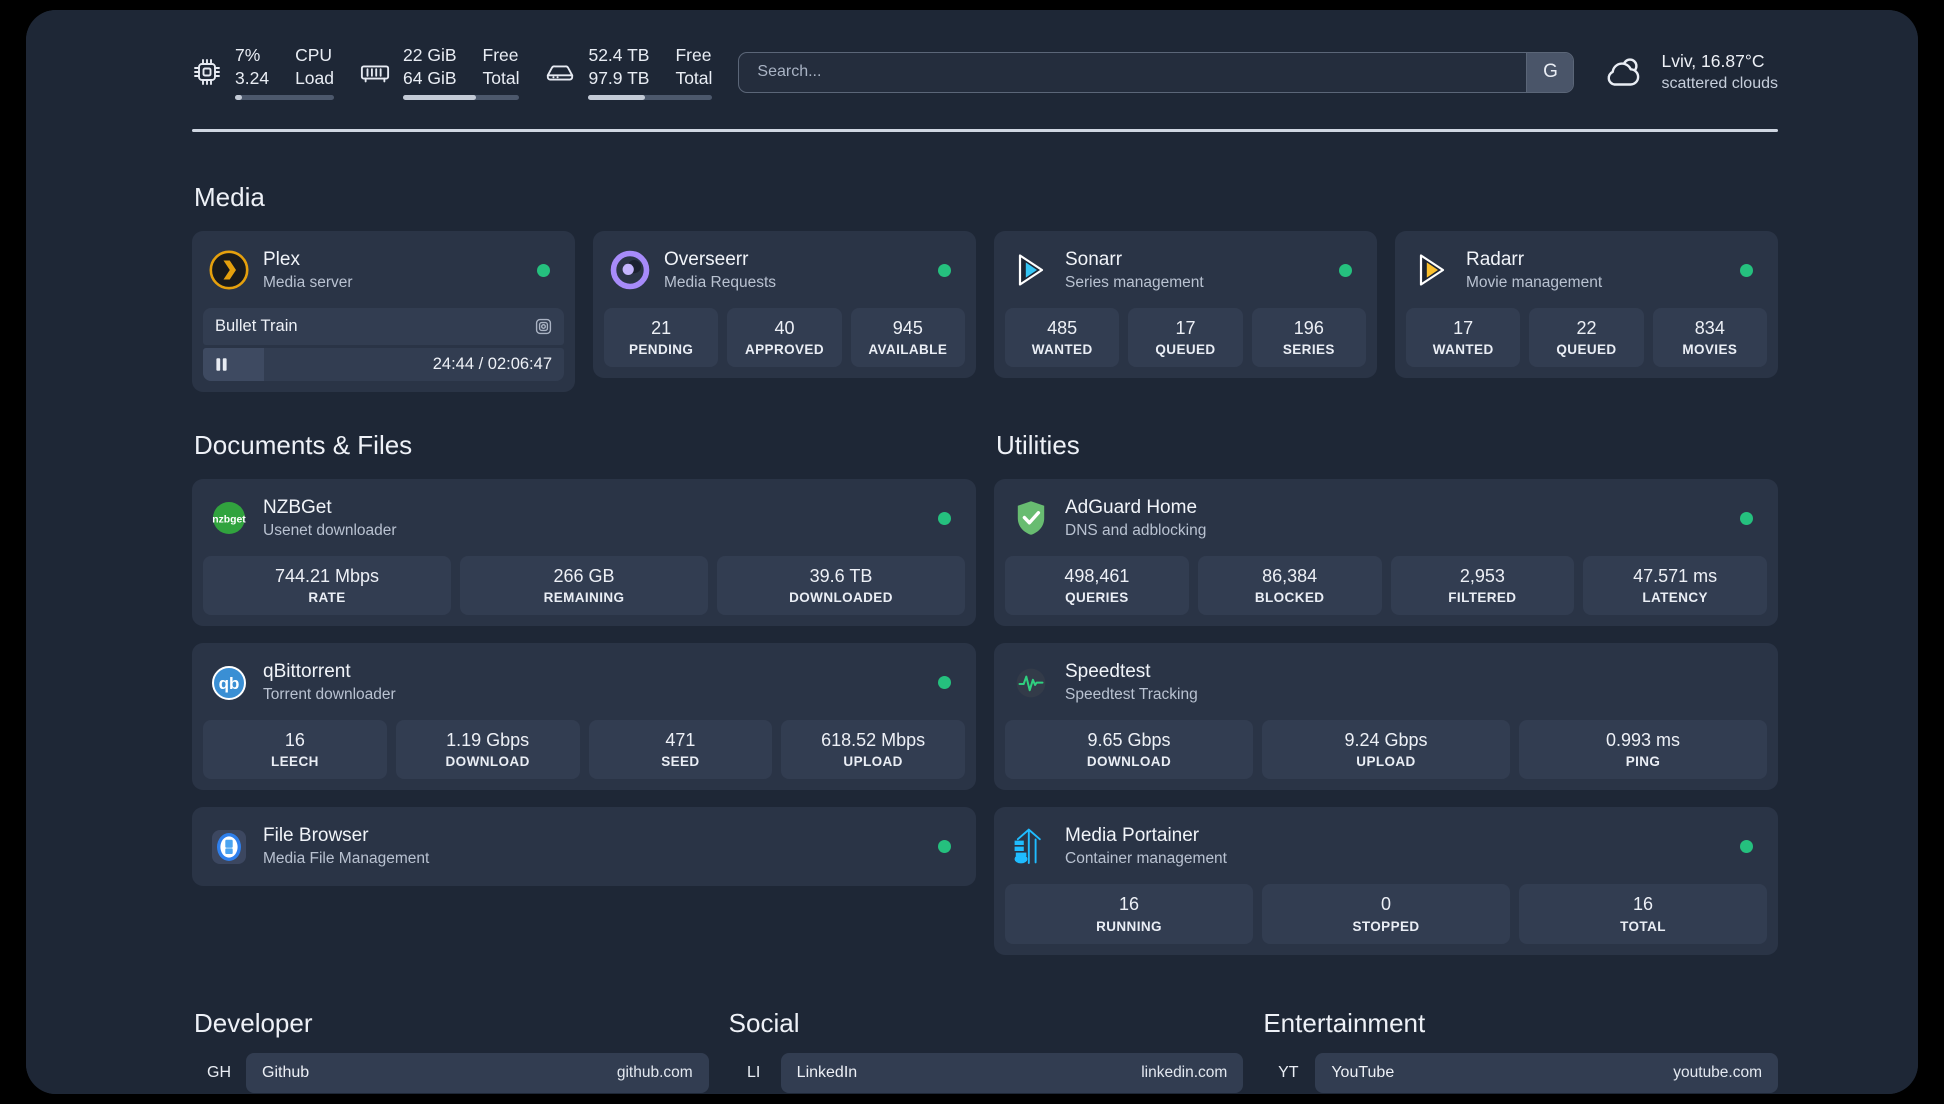 This screenshot has height=1104, width=1944. What do you see at coordinates (543, 326) in the screenshot?
I see `cast-icon` at bounding box center [543, 326].